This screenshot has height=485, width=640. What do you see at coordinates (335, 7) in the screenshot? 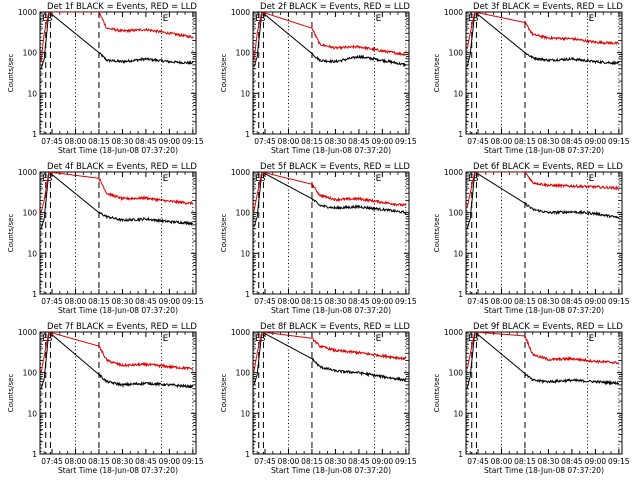
I see `panel-title: Det 2f BLACK = Events, RED = LLD` at bounding box center [335, 7].